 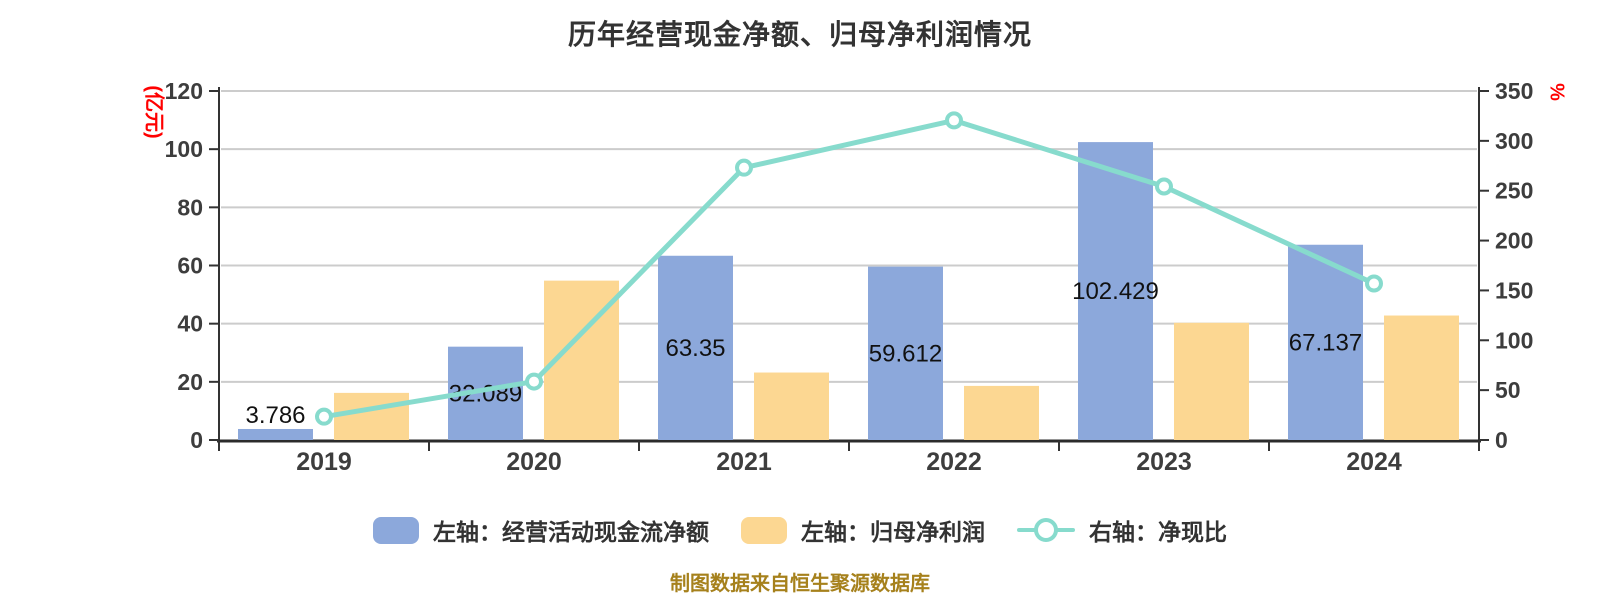 I want to click on bar-net-profit-2022, so click(x=1001, y=412).